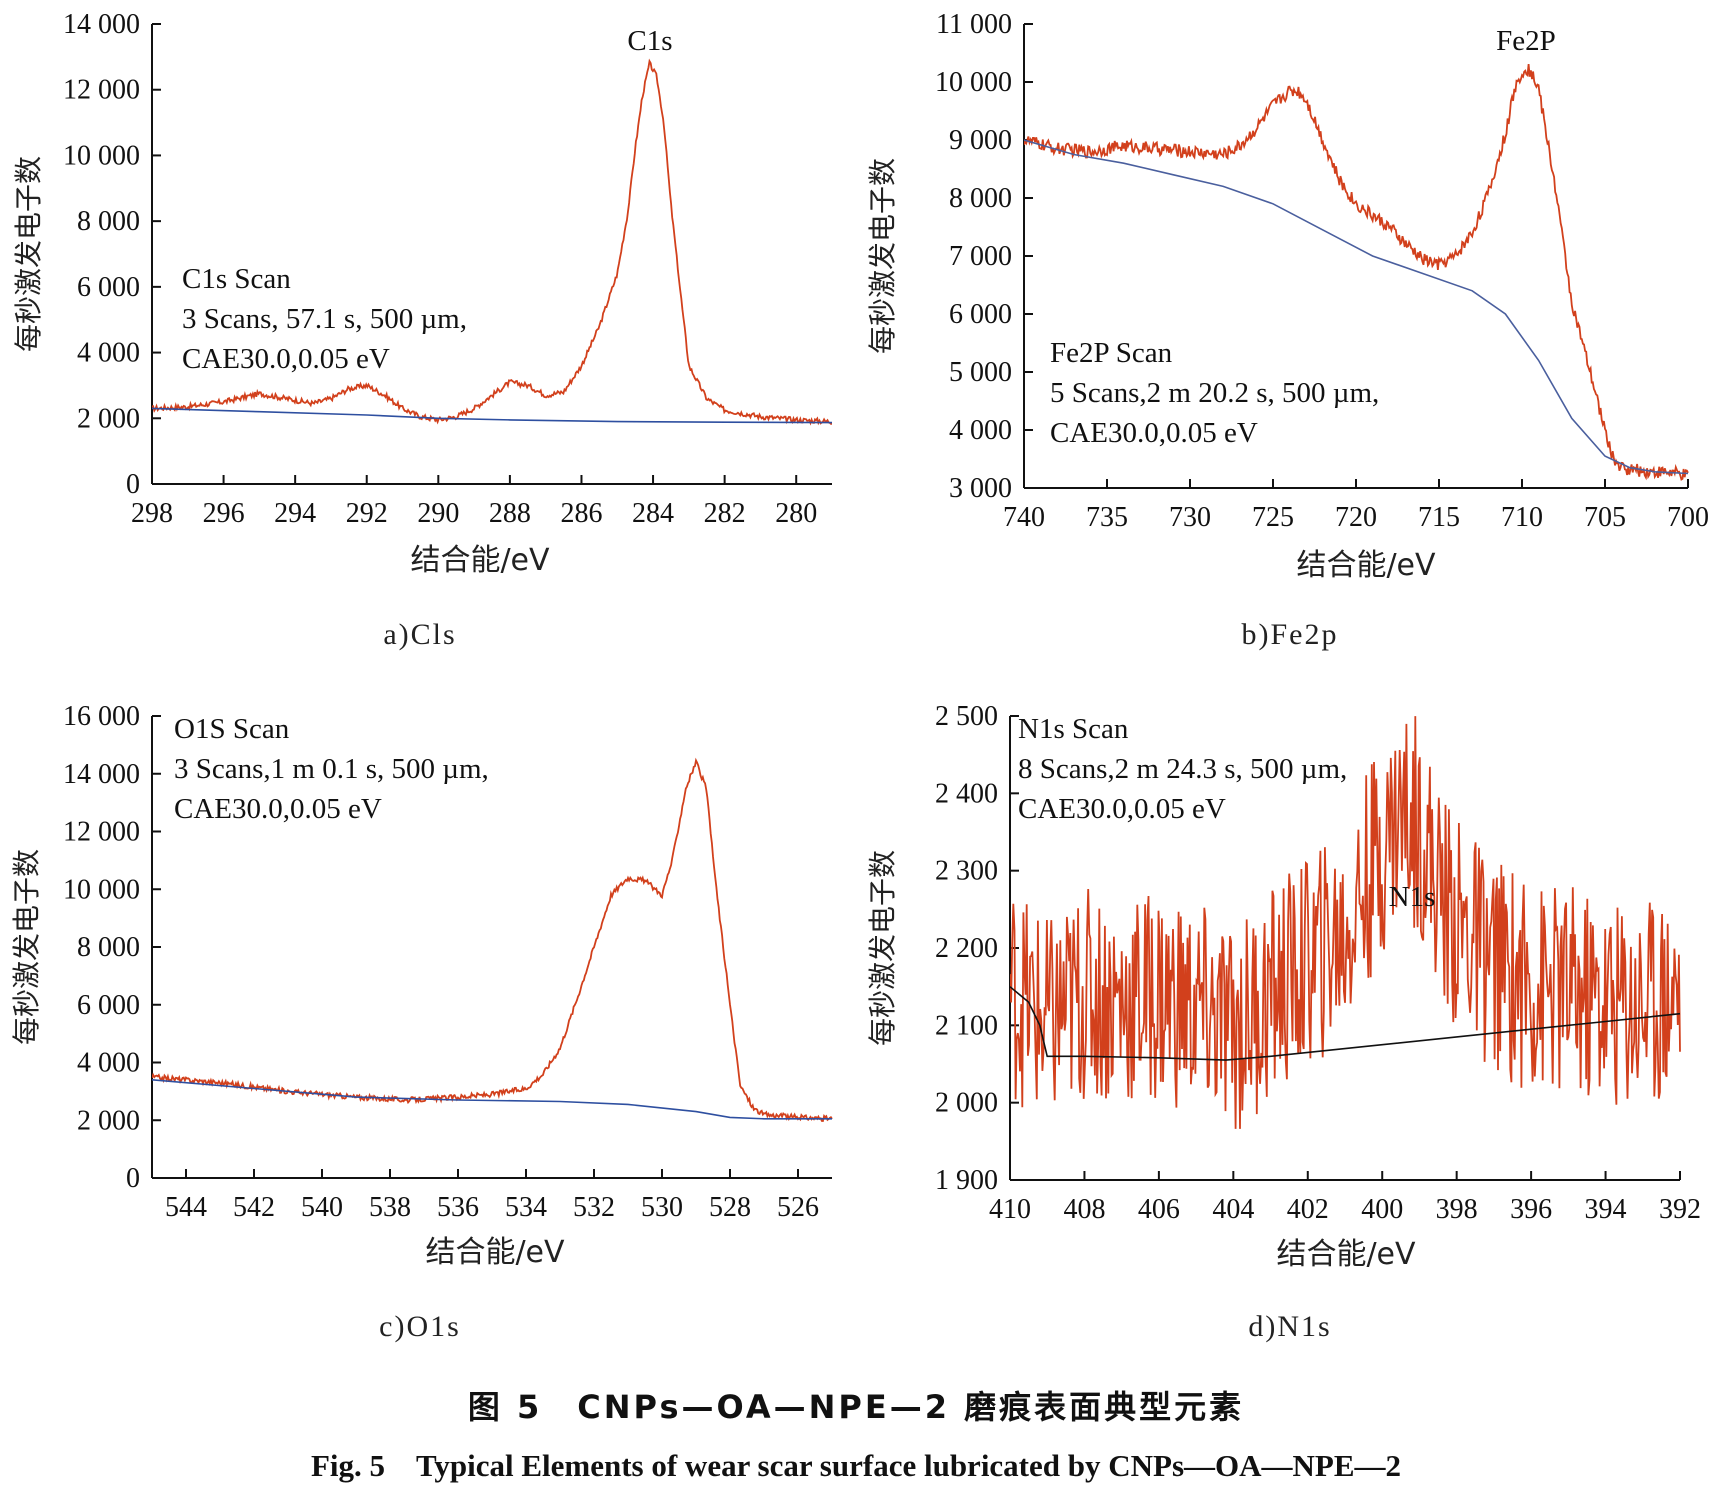  I want to click on x-tick-label: 406, so click(1159, 1209).